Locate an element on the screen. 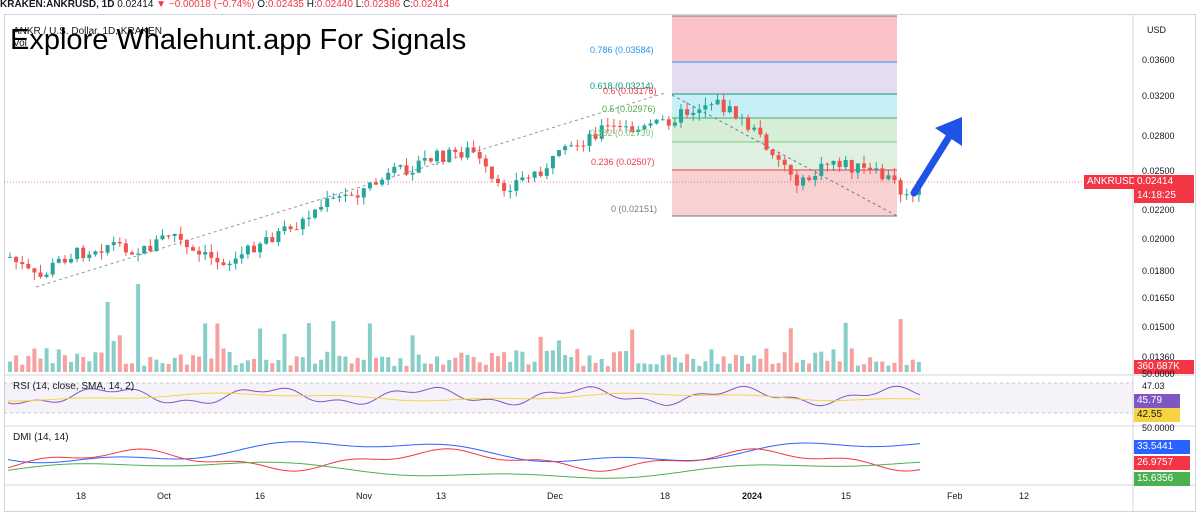 This screenshot has height=518, width=1200. symbol-price-tag: ANKRUSD is located at coordinates (1111, 182).